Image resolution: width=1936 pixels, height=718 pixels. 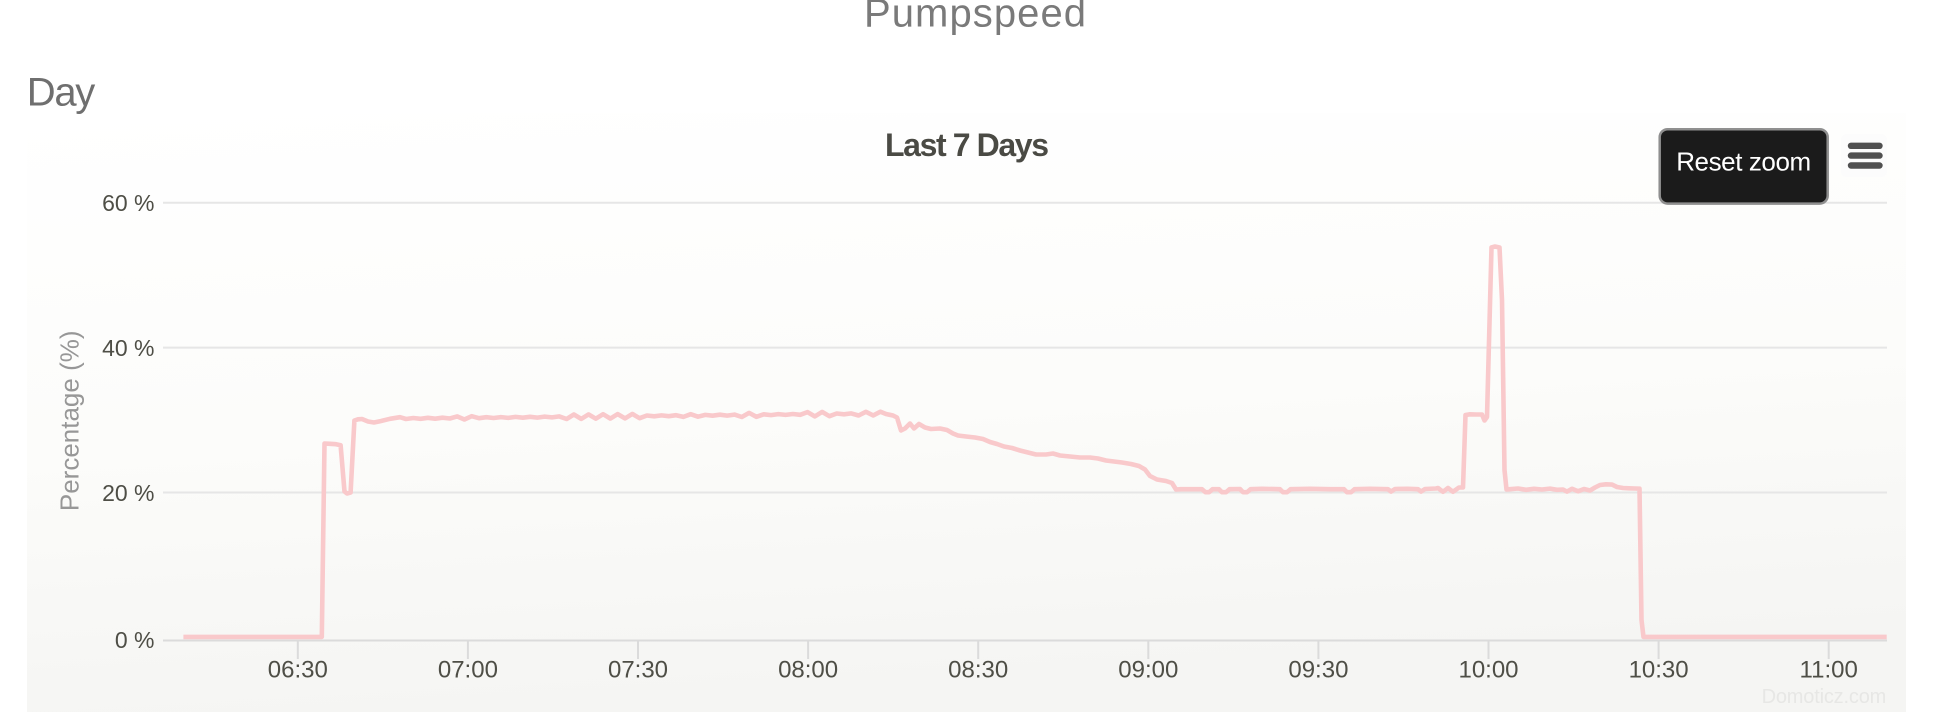 I want to click on svg-text: 07:30, so click(x=638, y=670).